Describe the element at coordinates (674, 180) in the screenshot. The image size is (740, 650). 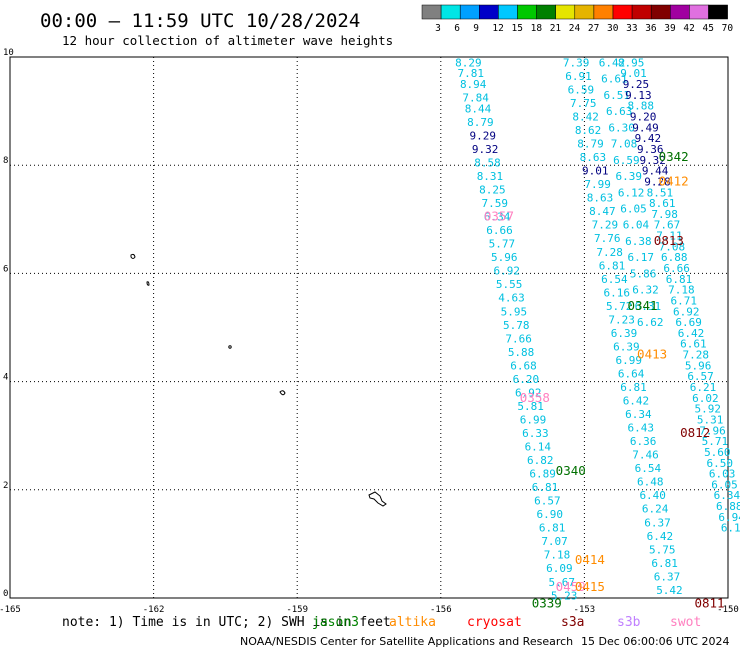
I see `pass-time: 0412` at that location.